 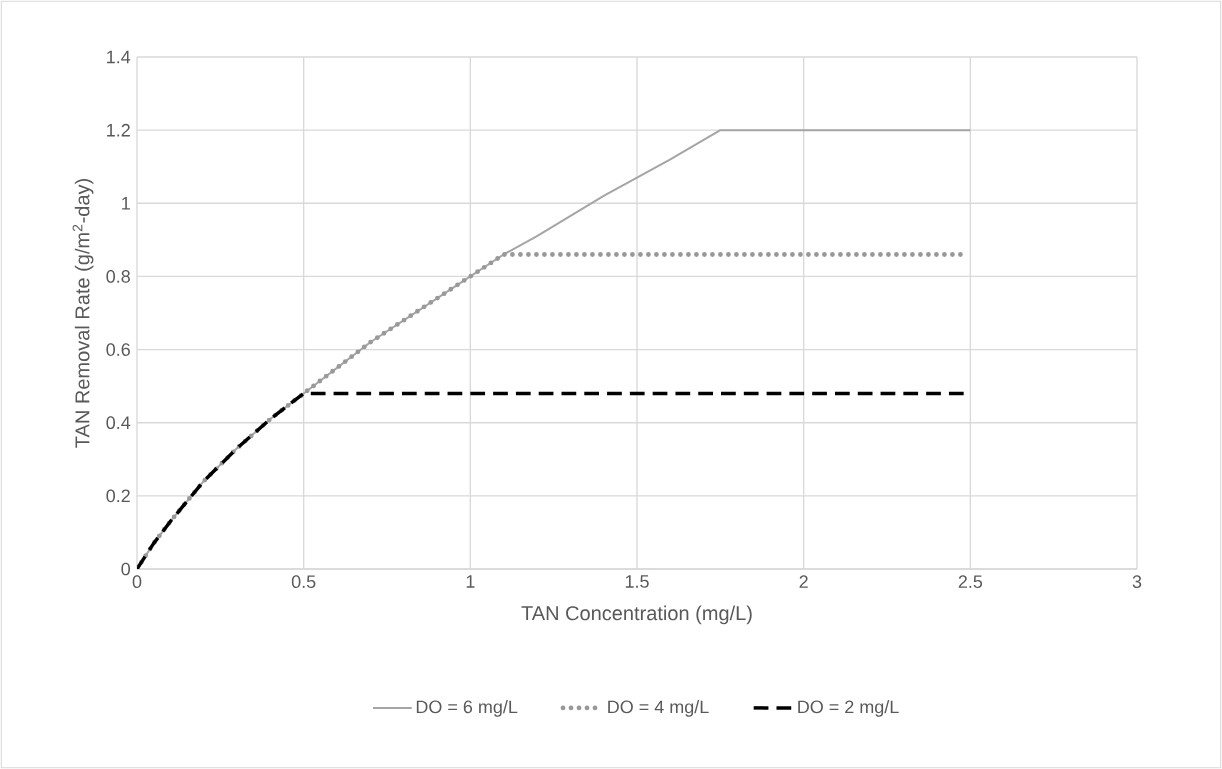 I want to click on y-tick-label: 0.2, so click(x=118, y=496).